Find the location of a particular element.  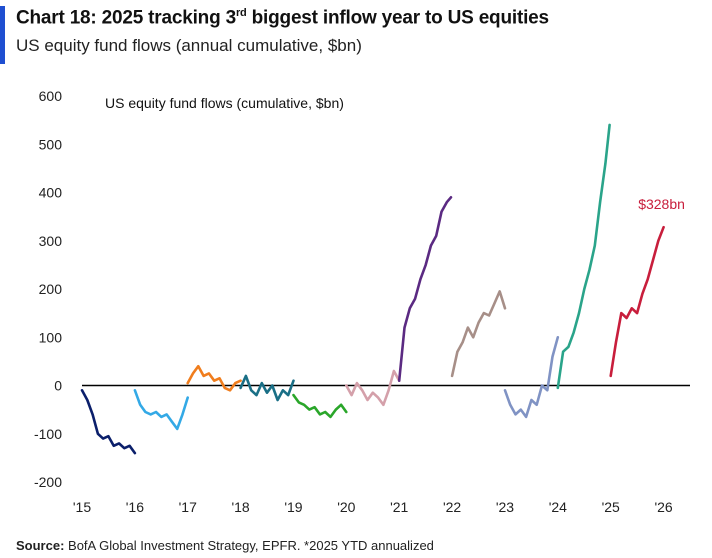

y-tick-label: 300 is located at coordinates (51, 241).